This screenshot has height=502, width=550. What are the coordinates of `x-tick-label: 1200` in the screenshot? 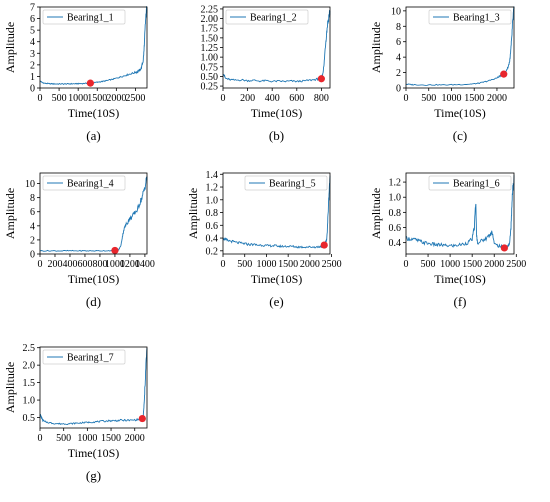 It's located at (130, 264).